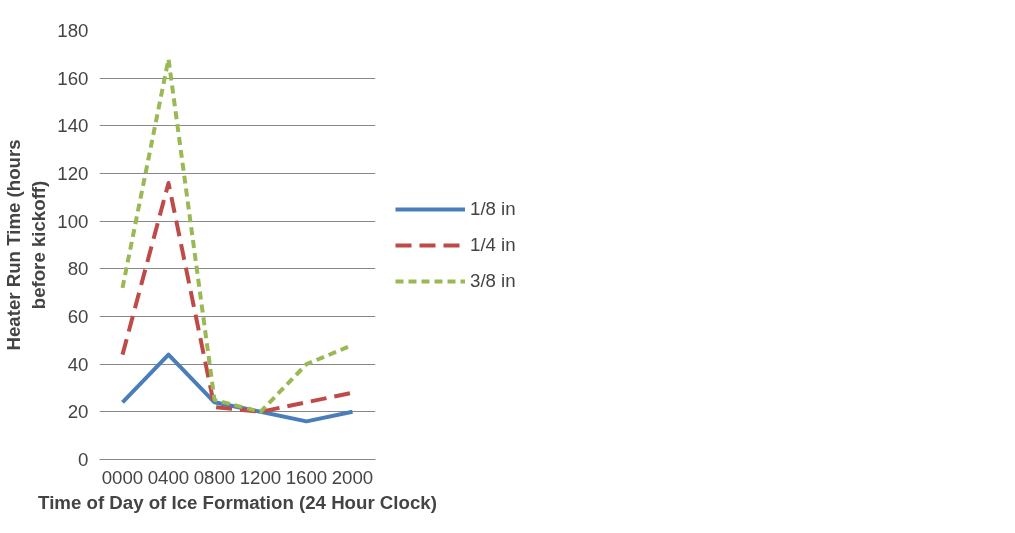 The image size is (1015, 533). I want to click on y-tick-label: 0, so click(83, 459).